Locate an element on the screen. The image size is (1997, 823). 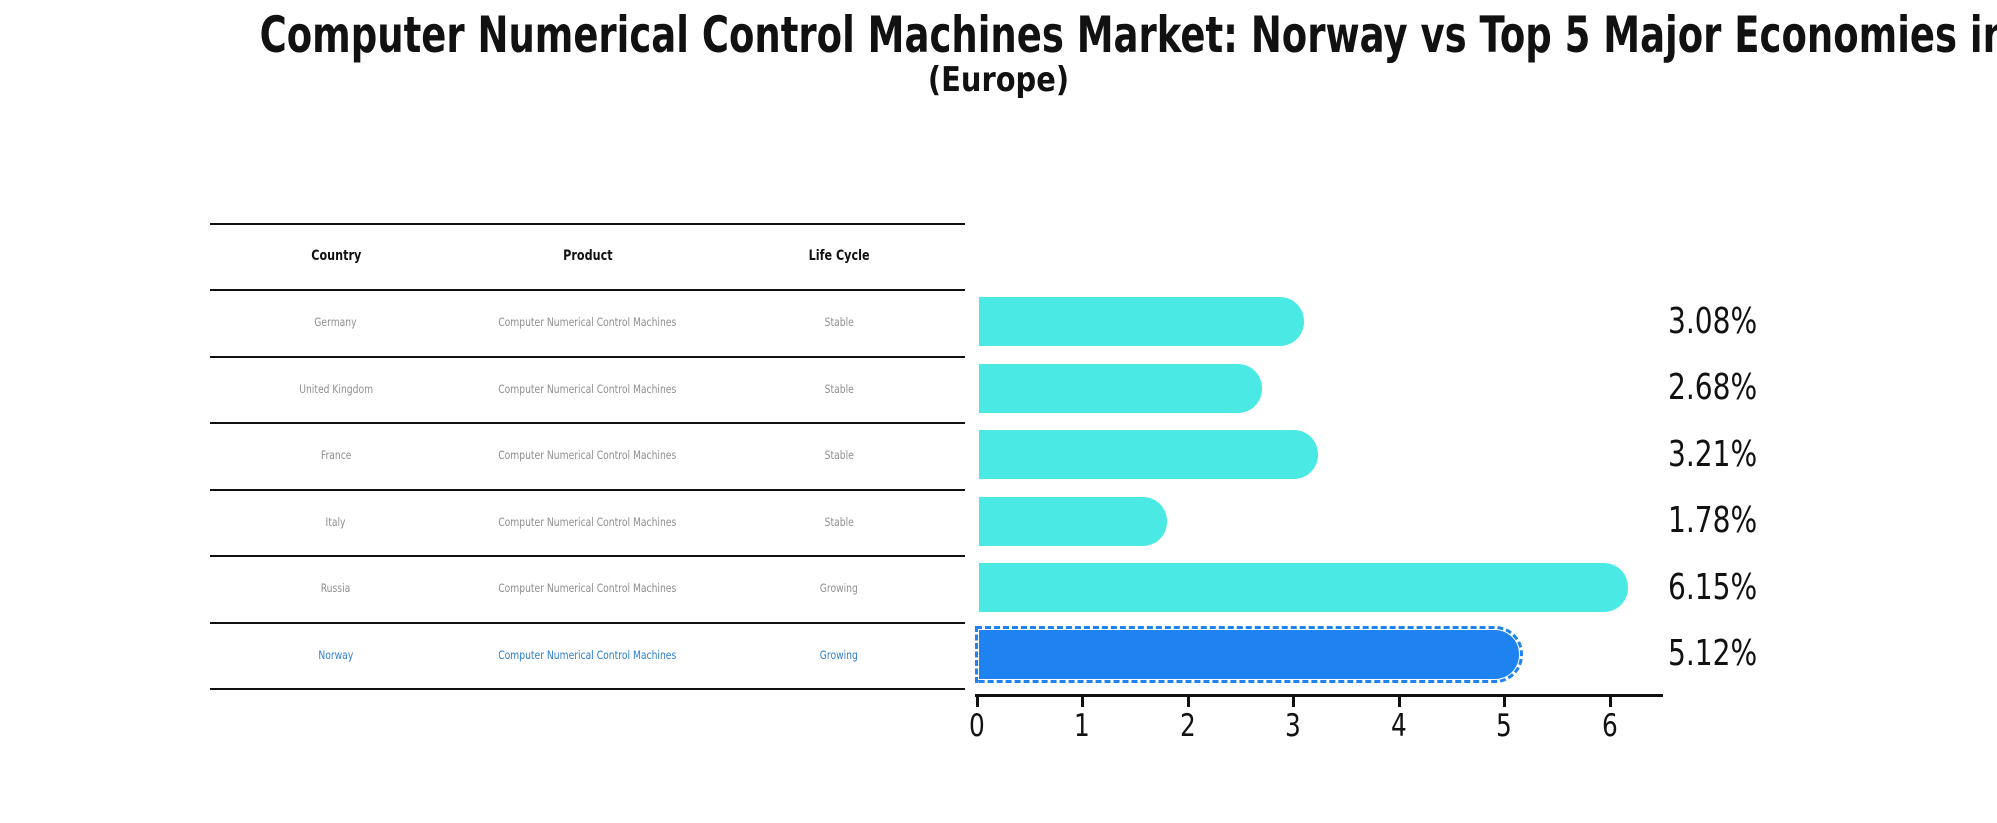
bar-italy is located at coordinates (1073, 521).